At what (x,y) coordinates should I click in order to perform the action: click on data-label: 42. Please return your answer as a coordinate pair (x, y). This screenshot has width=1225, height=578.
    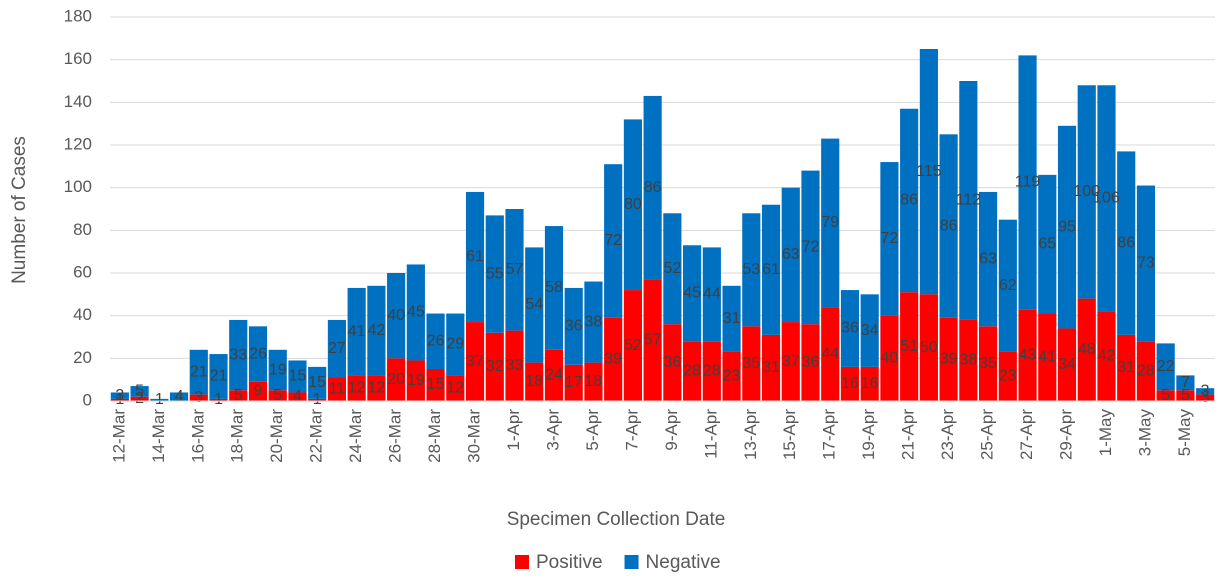
    Looking at the image, I should click on (1107, 355).